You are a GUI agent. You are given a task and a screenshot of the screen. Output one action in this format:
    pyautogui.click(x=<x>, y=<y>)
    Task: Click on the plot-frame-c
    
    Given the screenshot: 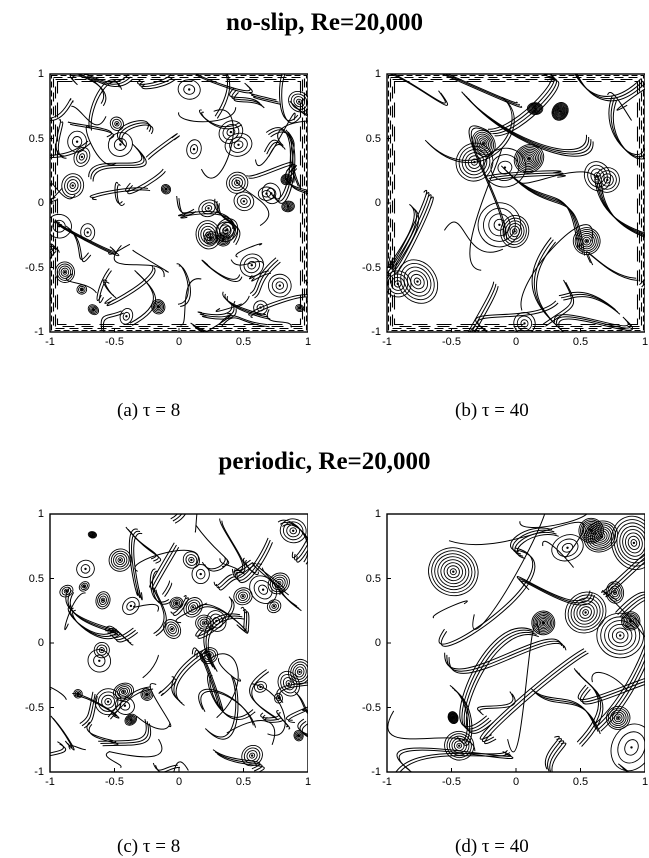 What is the action you would take?
    pyautogui.click(x=178, y=643)
    